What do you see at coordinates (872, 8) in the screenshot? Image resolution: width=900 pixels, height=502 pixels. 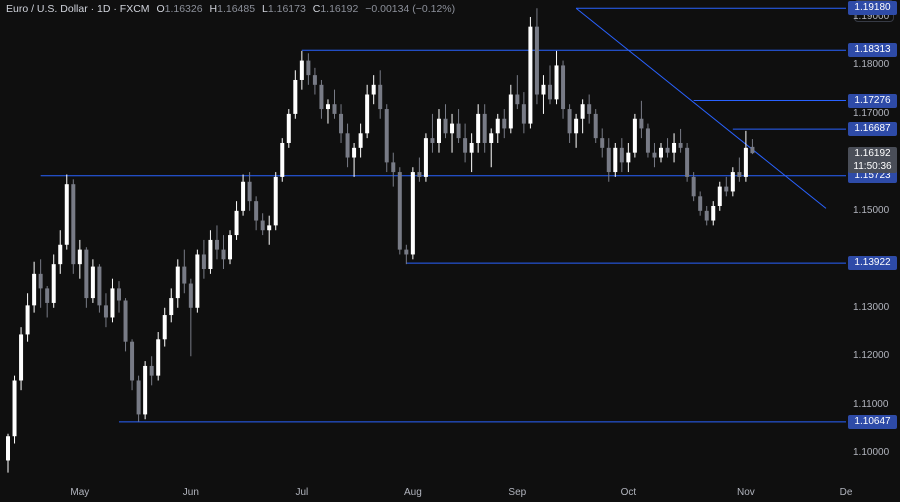 I see `level-price-label: 1.19180` at bounding box center [872, 8].